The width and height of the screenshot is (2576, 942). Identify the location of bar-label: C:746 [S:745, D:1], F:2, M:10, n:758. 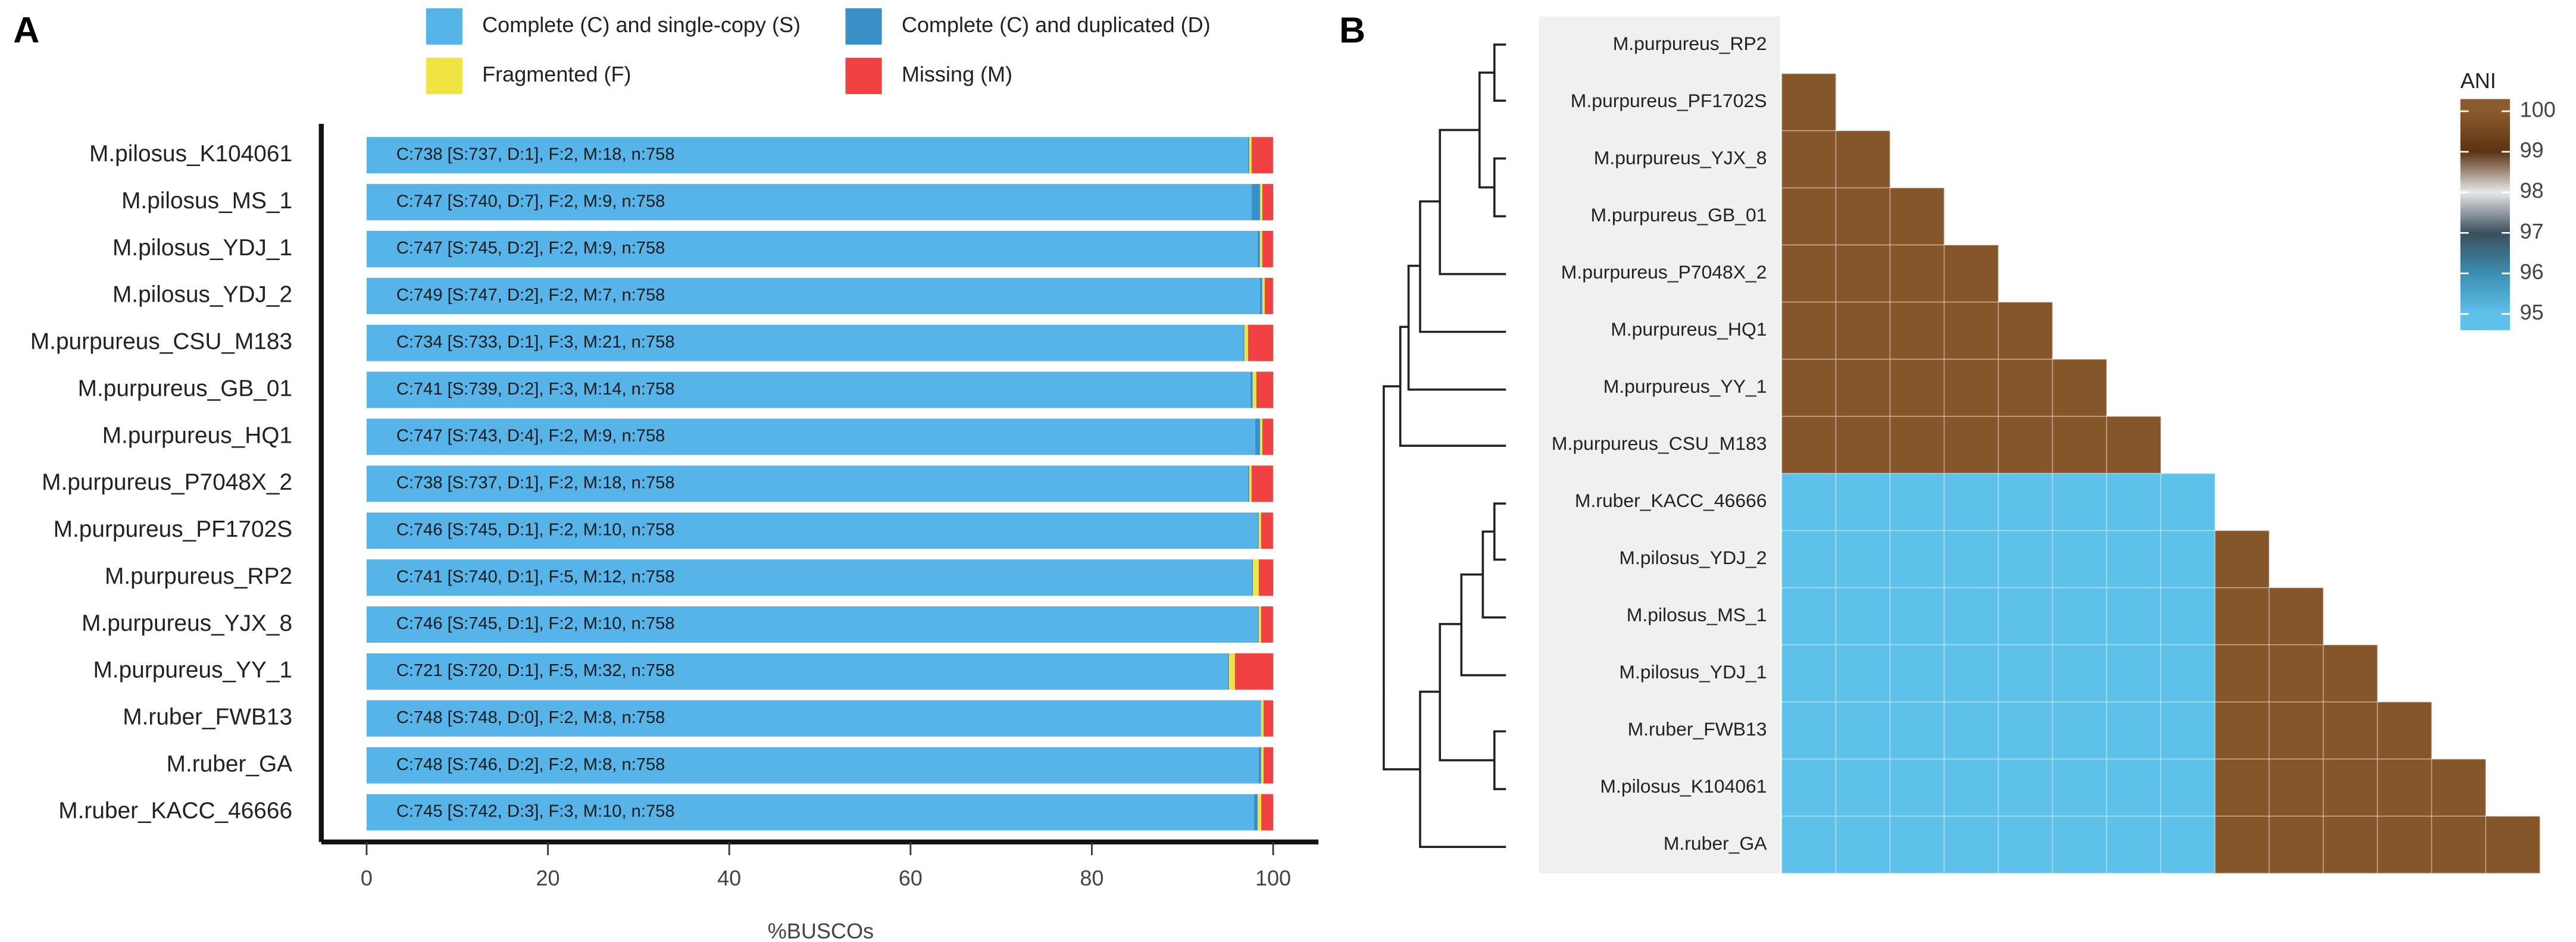
(535, 529).